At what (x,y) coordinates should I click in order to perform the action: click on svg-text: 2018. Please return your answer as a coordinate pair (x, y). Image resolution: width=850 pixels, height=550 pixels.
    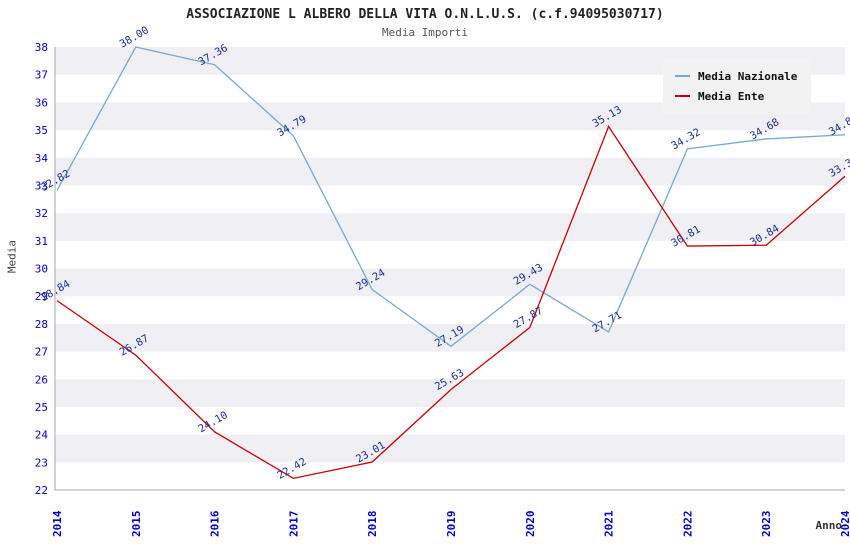
    Looking at the image, I should click on (372, 524).